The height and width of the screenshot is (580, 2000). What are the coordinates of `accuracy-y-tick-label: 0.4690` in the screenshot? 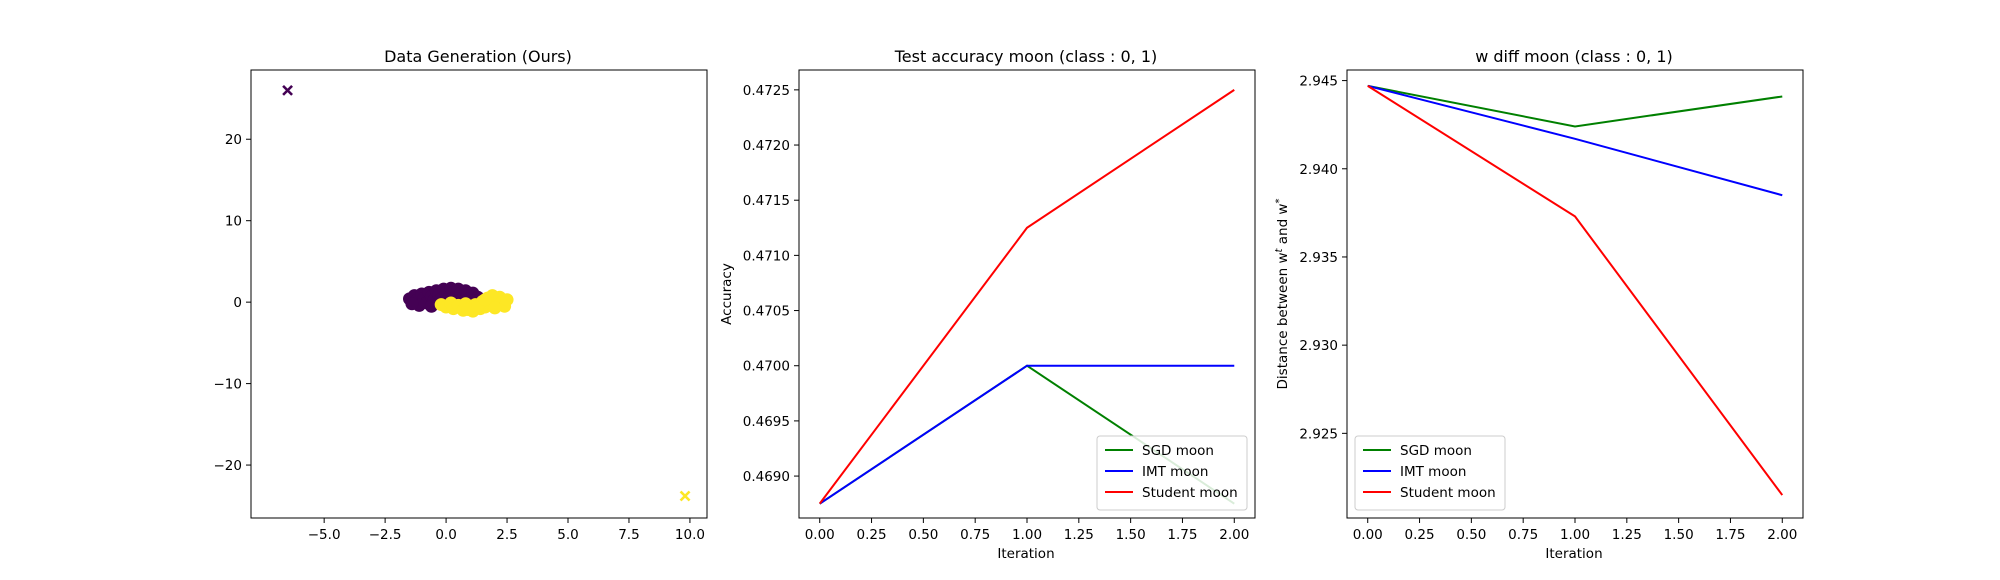 It's located at (766, 477).